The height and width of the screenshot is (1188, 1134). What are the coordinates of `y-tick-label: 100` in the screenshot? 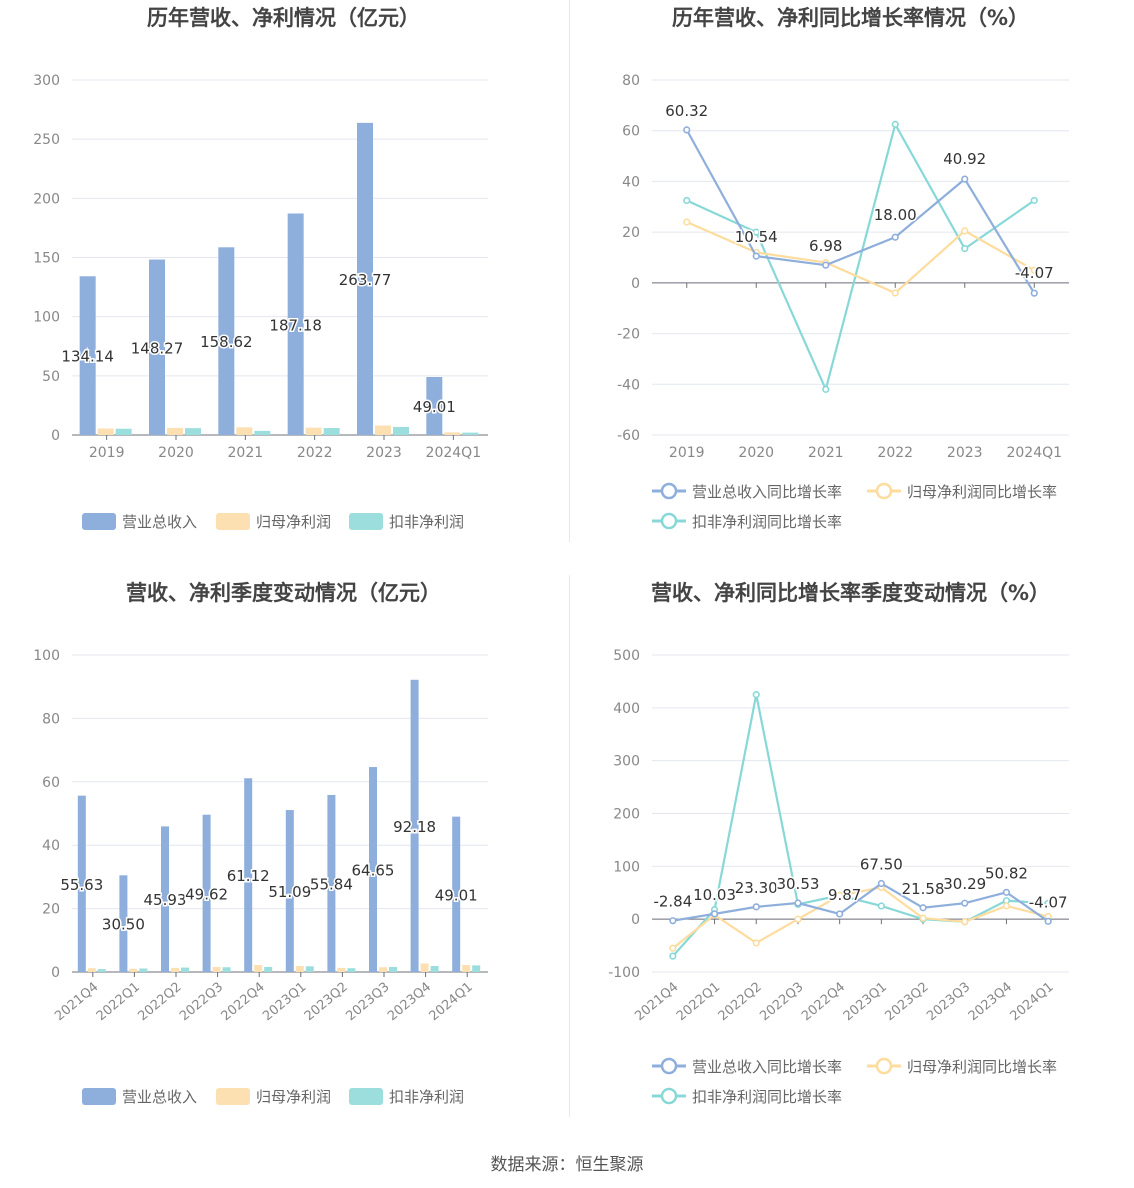 It's located at (46, 318).